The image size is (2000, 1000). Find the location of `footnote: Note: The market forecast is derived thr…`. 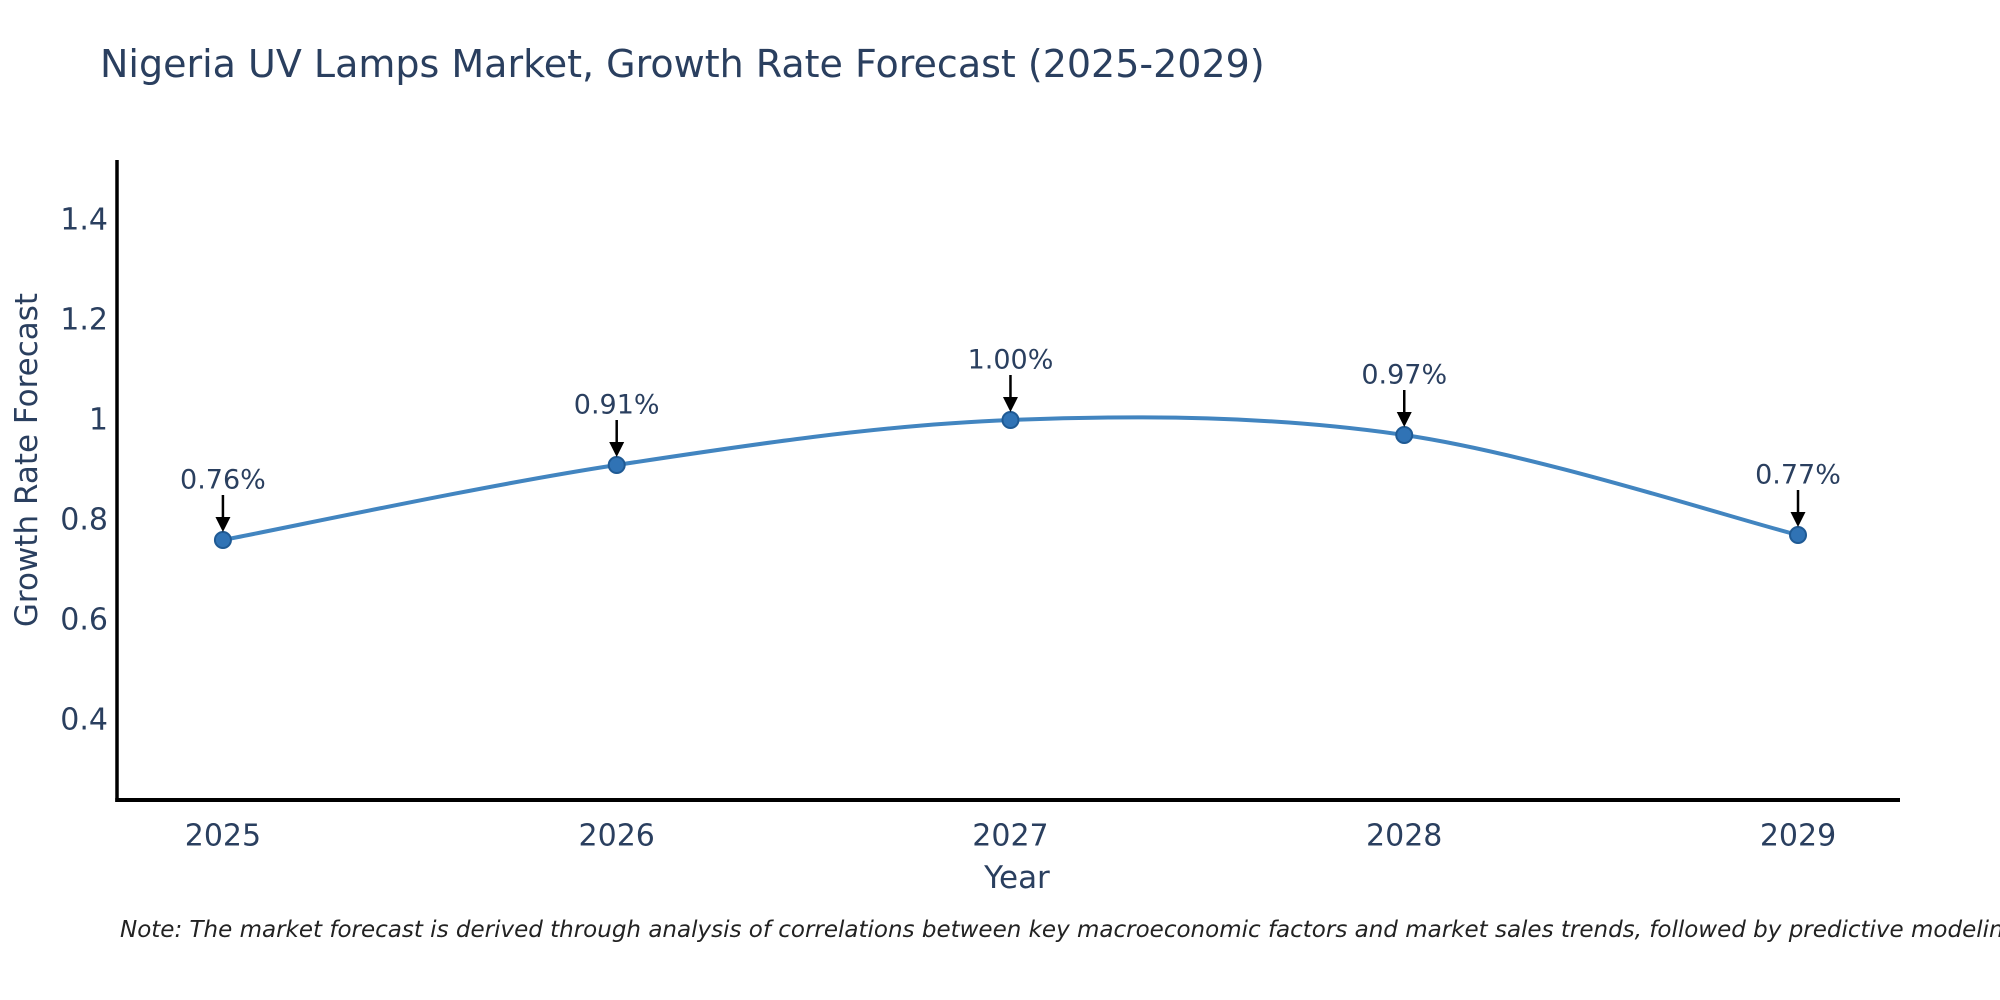

footnote: Note: The market forecast is derived thr… is located at coordinates (1060, 930).